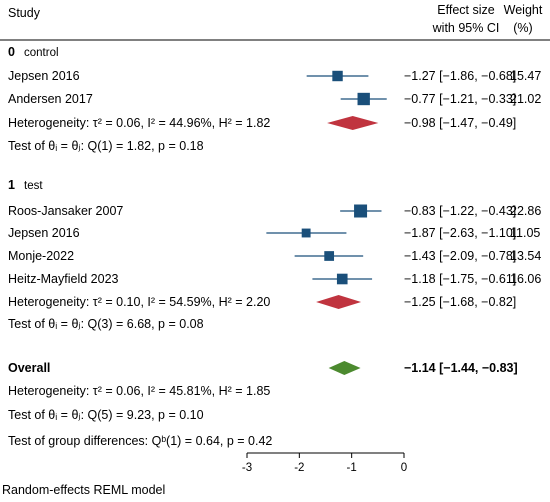 This screenshot has height=502, width=550. Describe the element at coordinates (525, 279) in the screenshot. I see `study-weight: 16.06` at that location.